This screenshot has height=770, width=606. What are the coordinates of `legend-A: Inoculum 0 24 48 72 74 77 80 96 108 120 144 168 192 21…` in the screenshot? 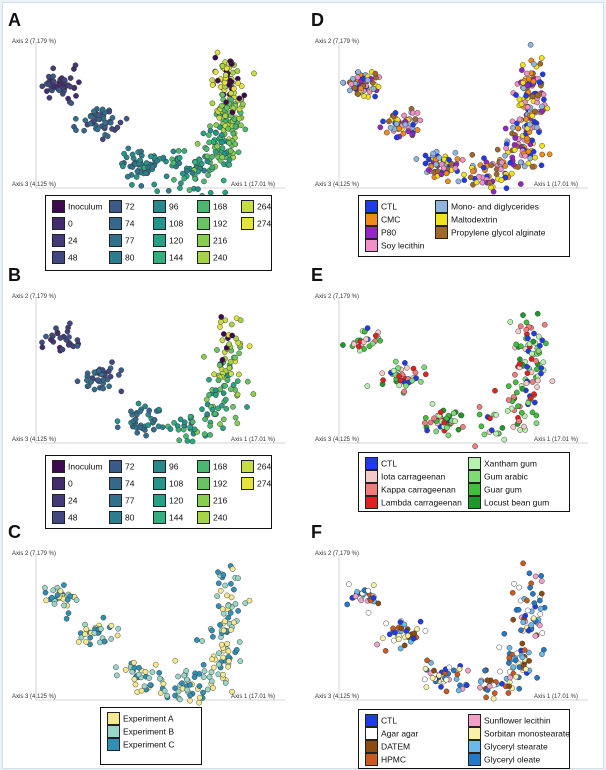 It's located at (158, 233).